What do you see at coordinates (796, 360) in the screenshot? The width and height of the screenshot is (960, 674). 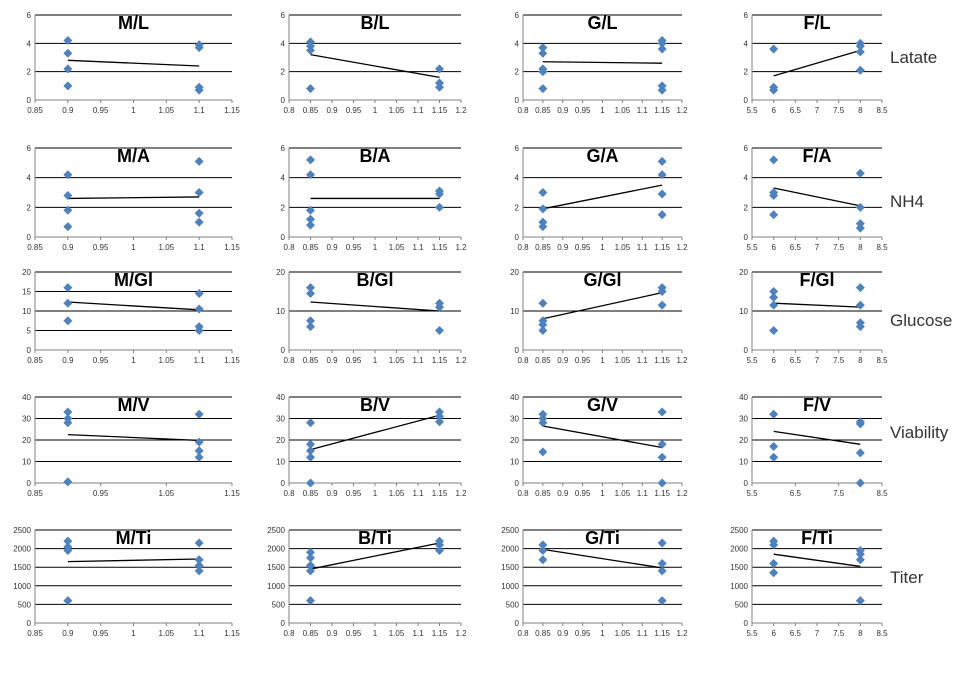 I see `x-tick-label: 6.5` at bounding box center [796, 360].